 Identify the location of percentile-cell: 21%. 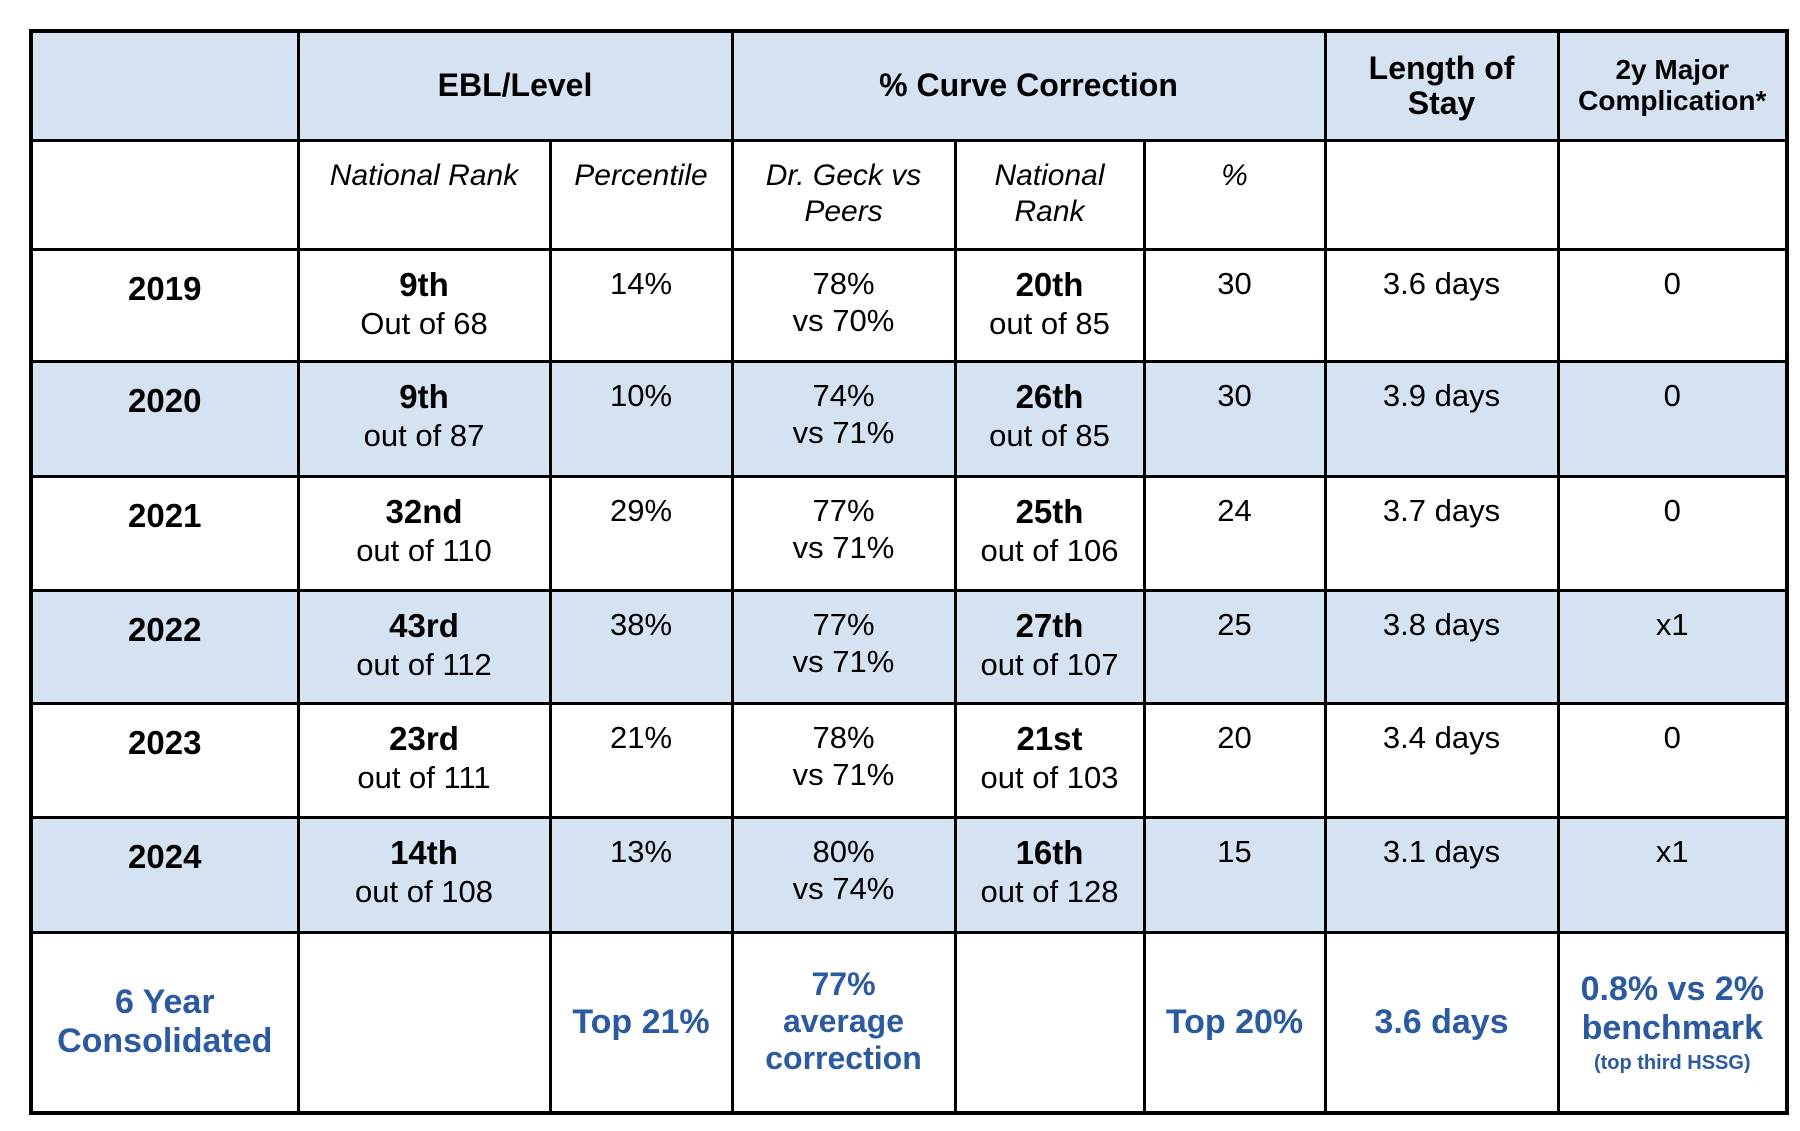
(641, 760).